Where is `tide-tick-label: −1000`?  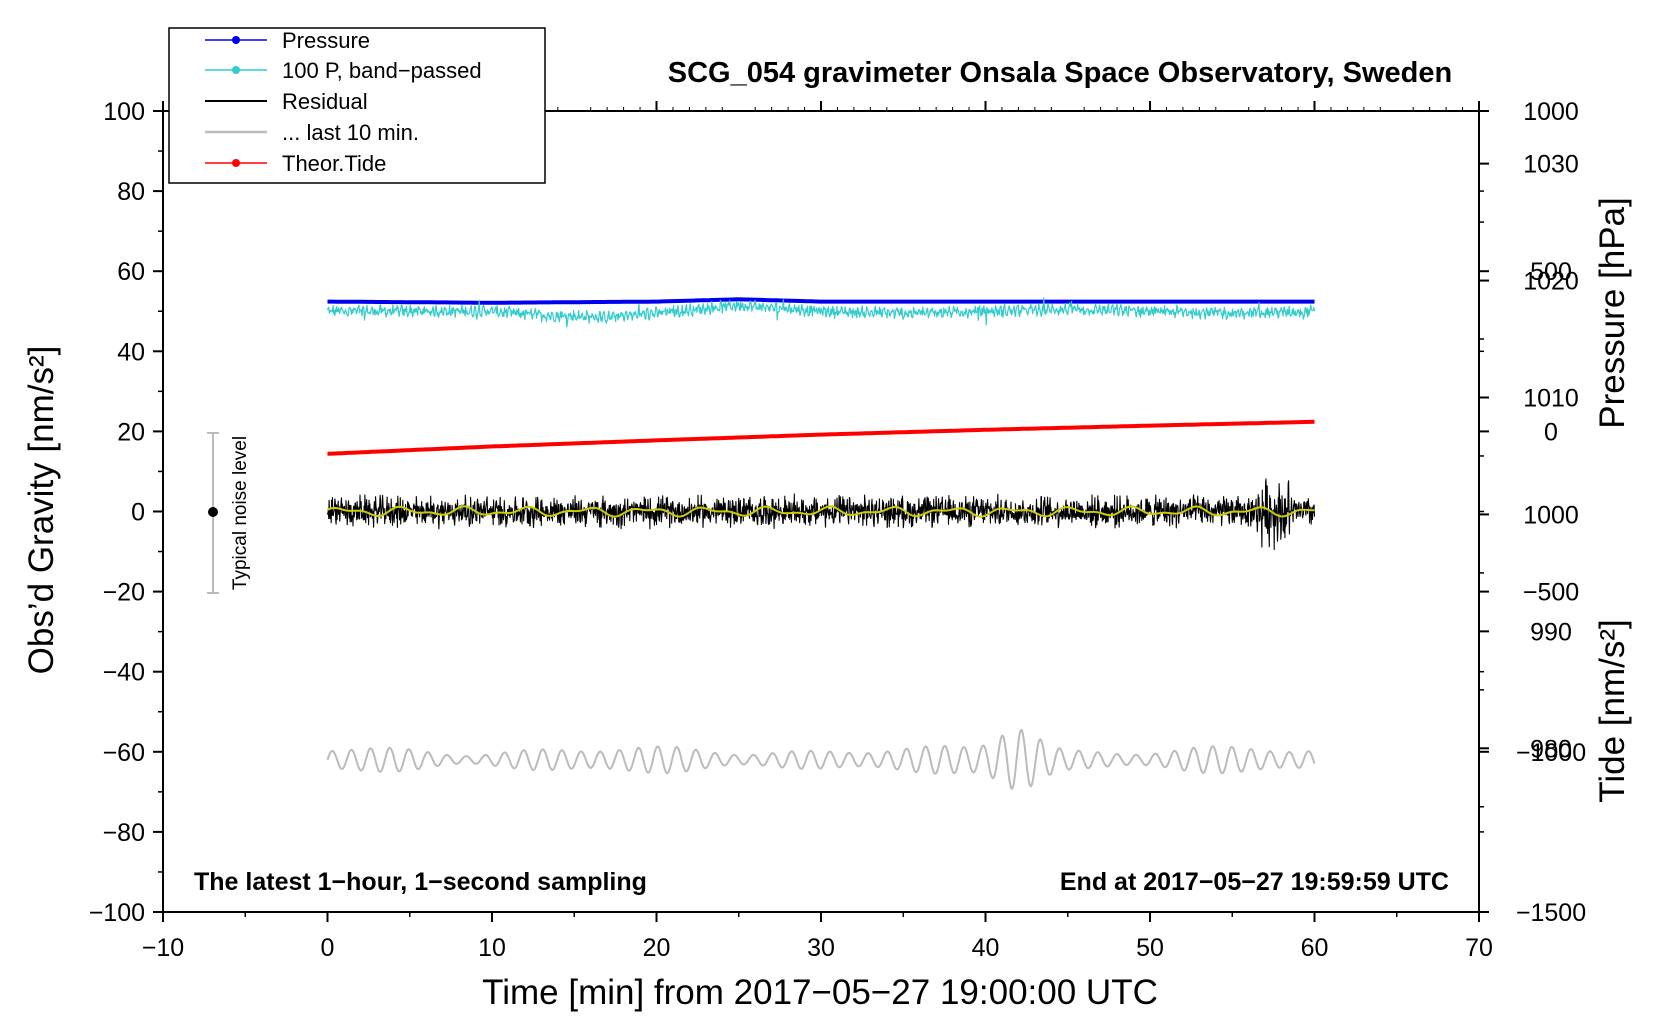
tide-tick-label: −1000 is located at coordinates (1551, 753).